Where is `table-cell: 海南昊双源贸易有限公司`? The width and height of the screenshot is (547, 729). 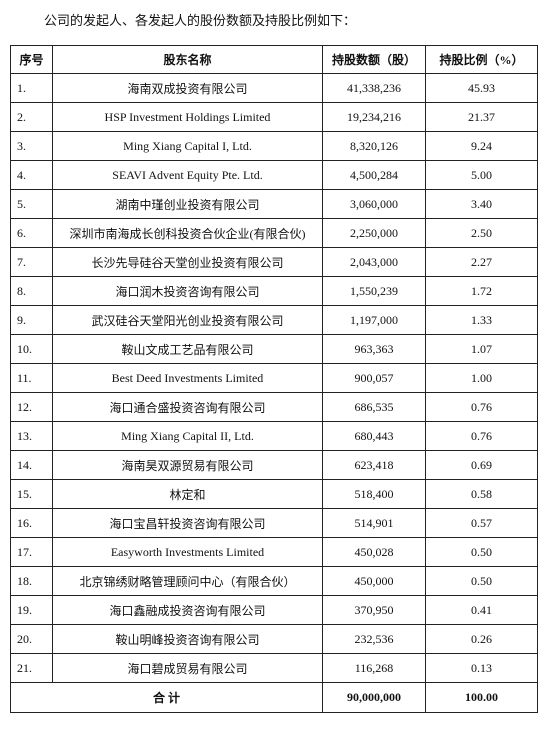
table-cell: 海南昊双源贸易有限公司 is located at coordinates (187, 465).